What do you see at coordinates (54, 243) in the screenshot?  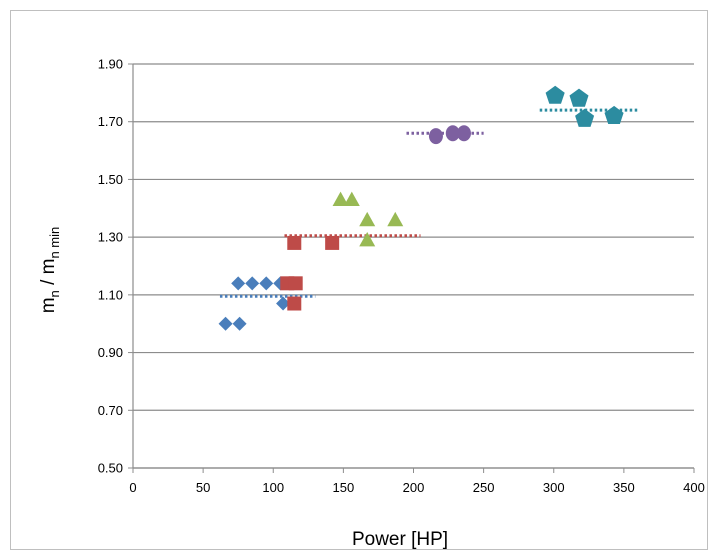 I see `y-axis-title-sub-2: n min` at bounding box center [54, 243].